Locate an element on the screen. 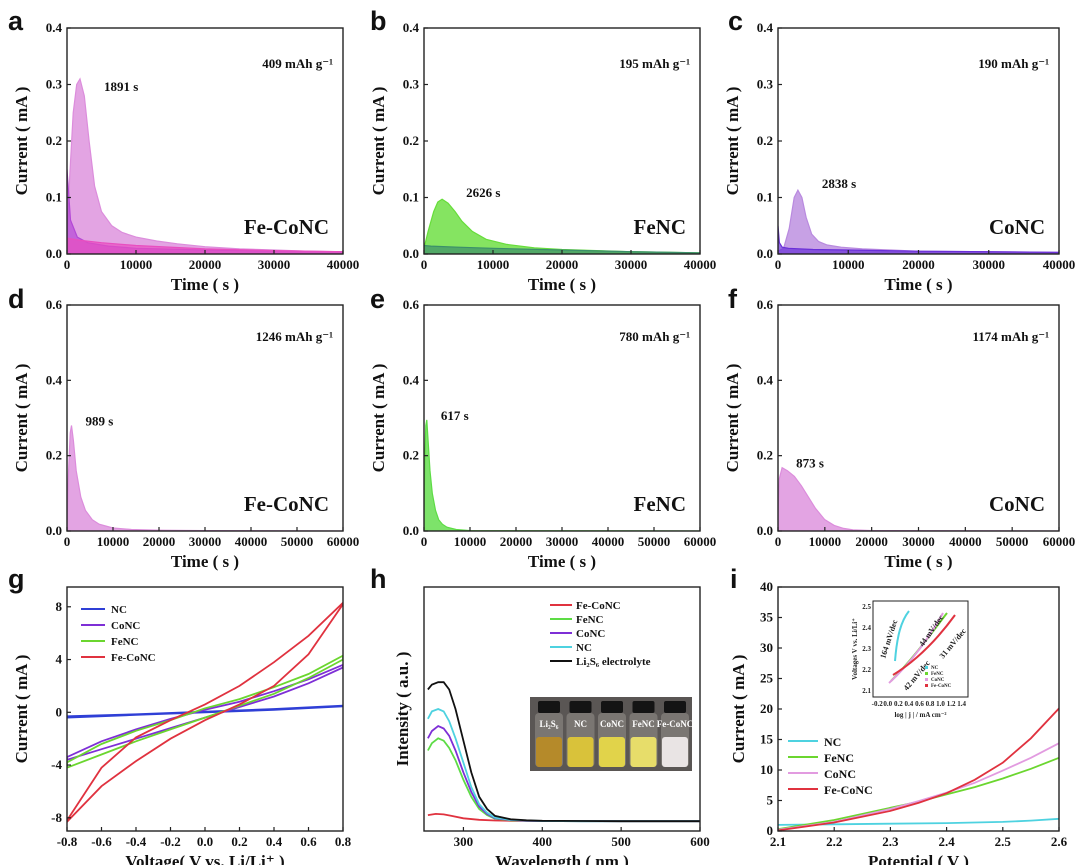 The image size is (1080, 865). sample-name: FeNC is located at coordinates (660, 504).